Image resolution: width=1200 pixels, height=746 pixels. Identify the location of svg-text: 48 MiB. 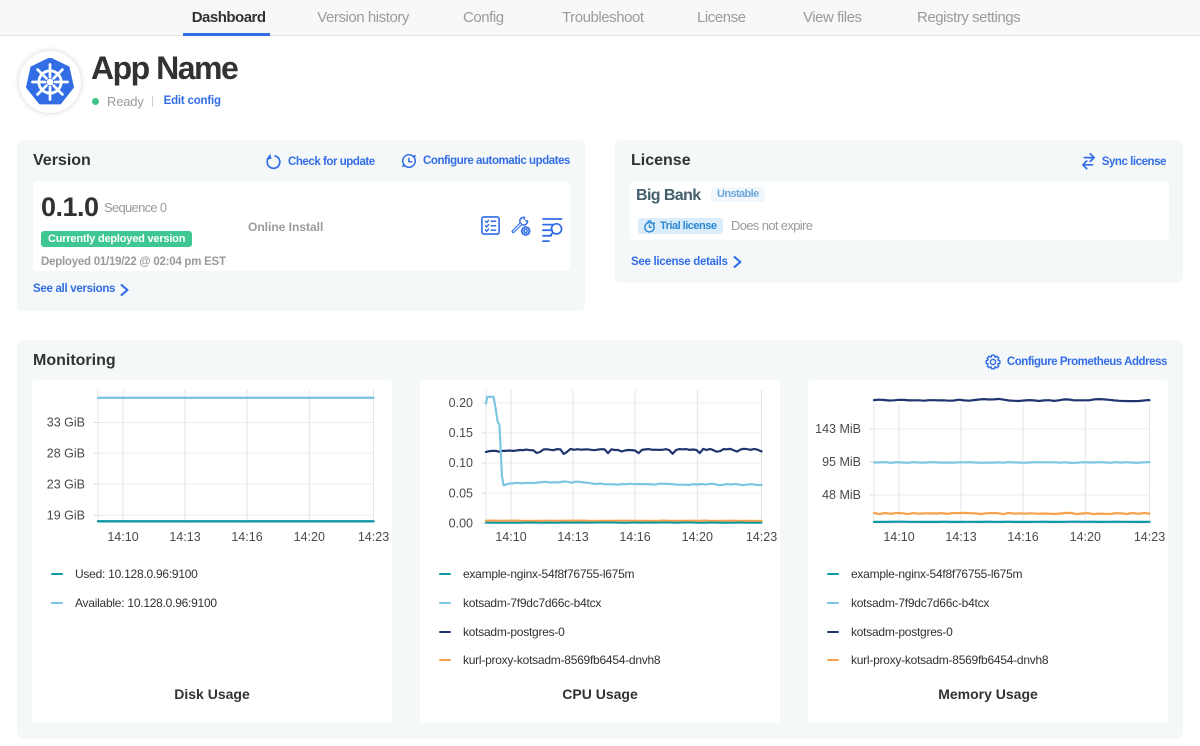
(841, 495).